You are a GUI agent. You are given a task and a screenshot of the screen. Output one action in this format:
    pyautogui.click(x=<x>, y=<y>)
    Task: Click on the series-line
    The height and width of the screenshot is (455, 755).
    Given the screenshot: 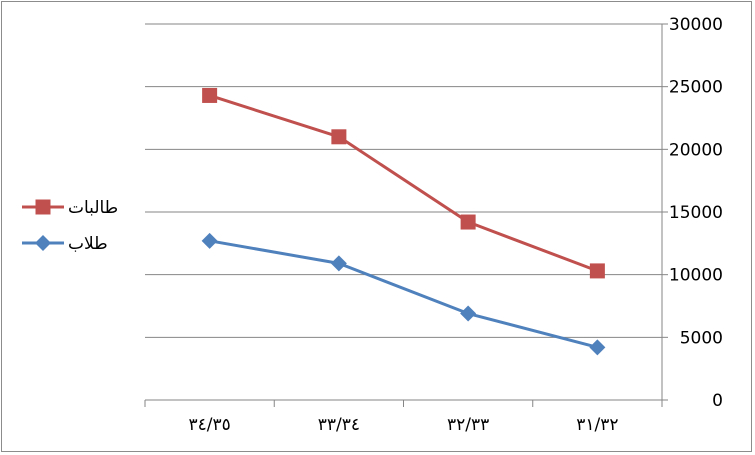 What is the action you would take?
    pyautogui.click(x=403, y=294)
    